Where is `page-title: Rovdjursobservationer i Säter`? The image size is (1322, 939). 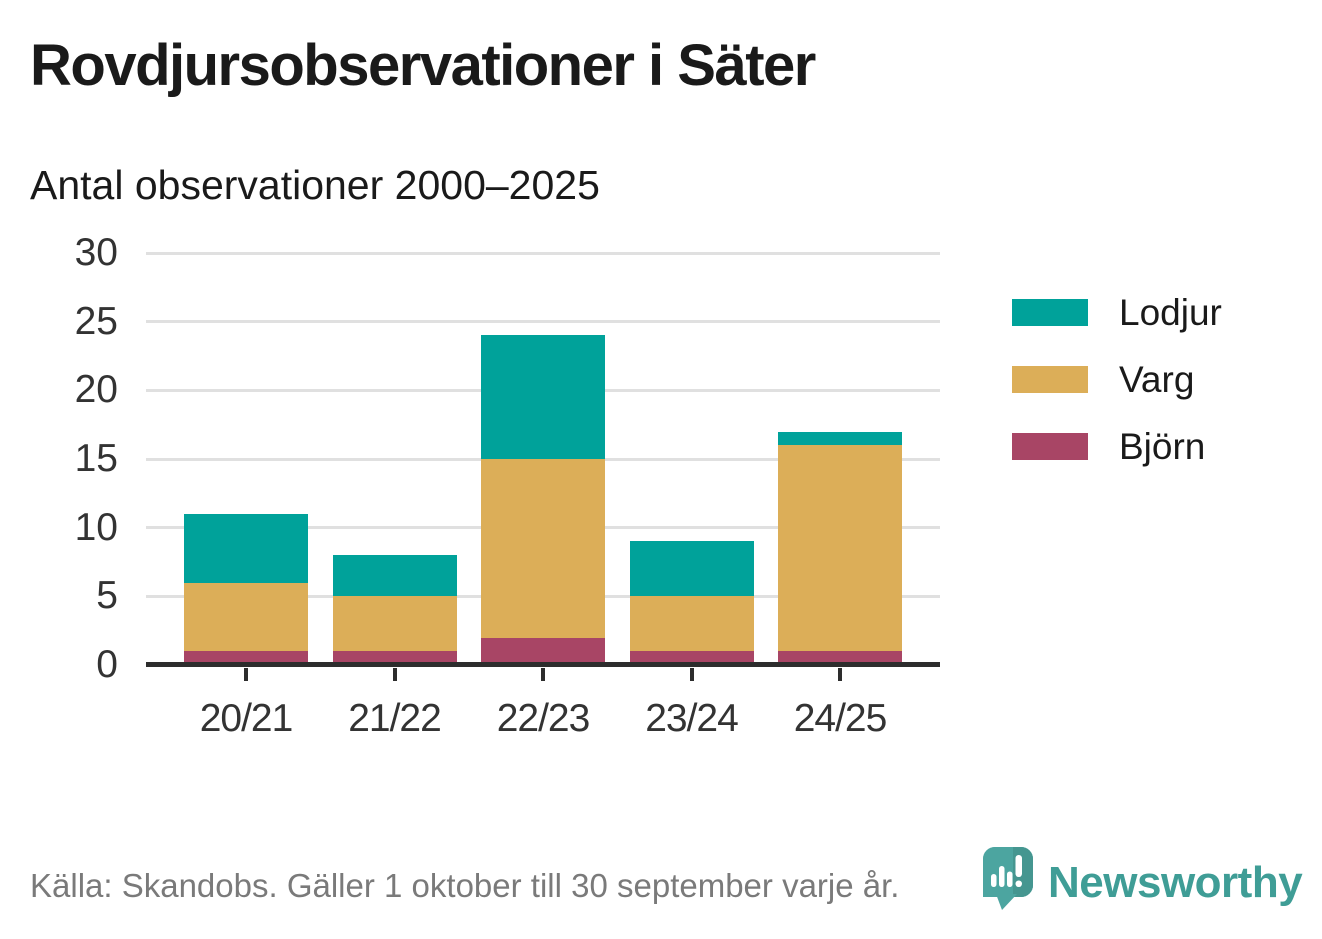 page-title: Rovdjursobservationer i Säter is located at coordinates (423, 65).